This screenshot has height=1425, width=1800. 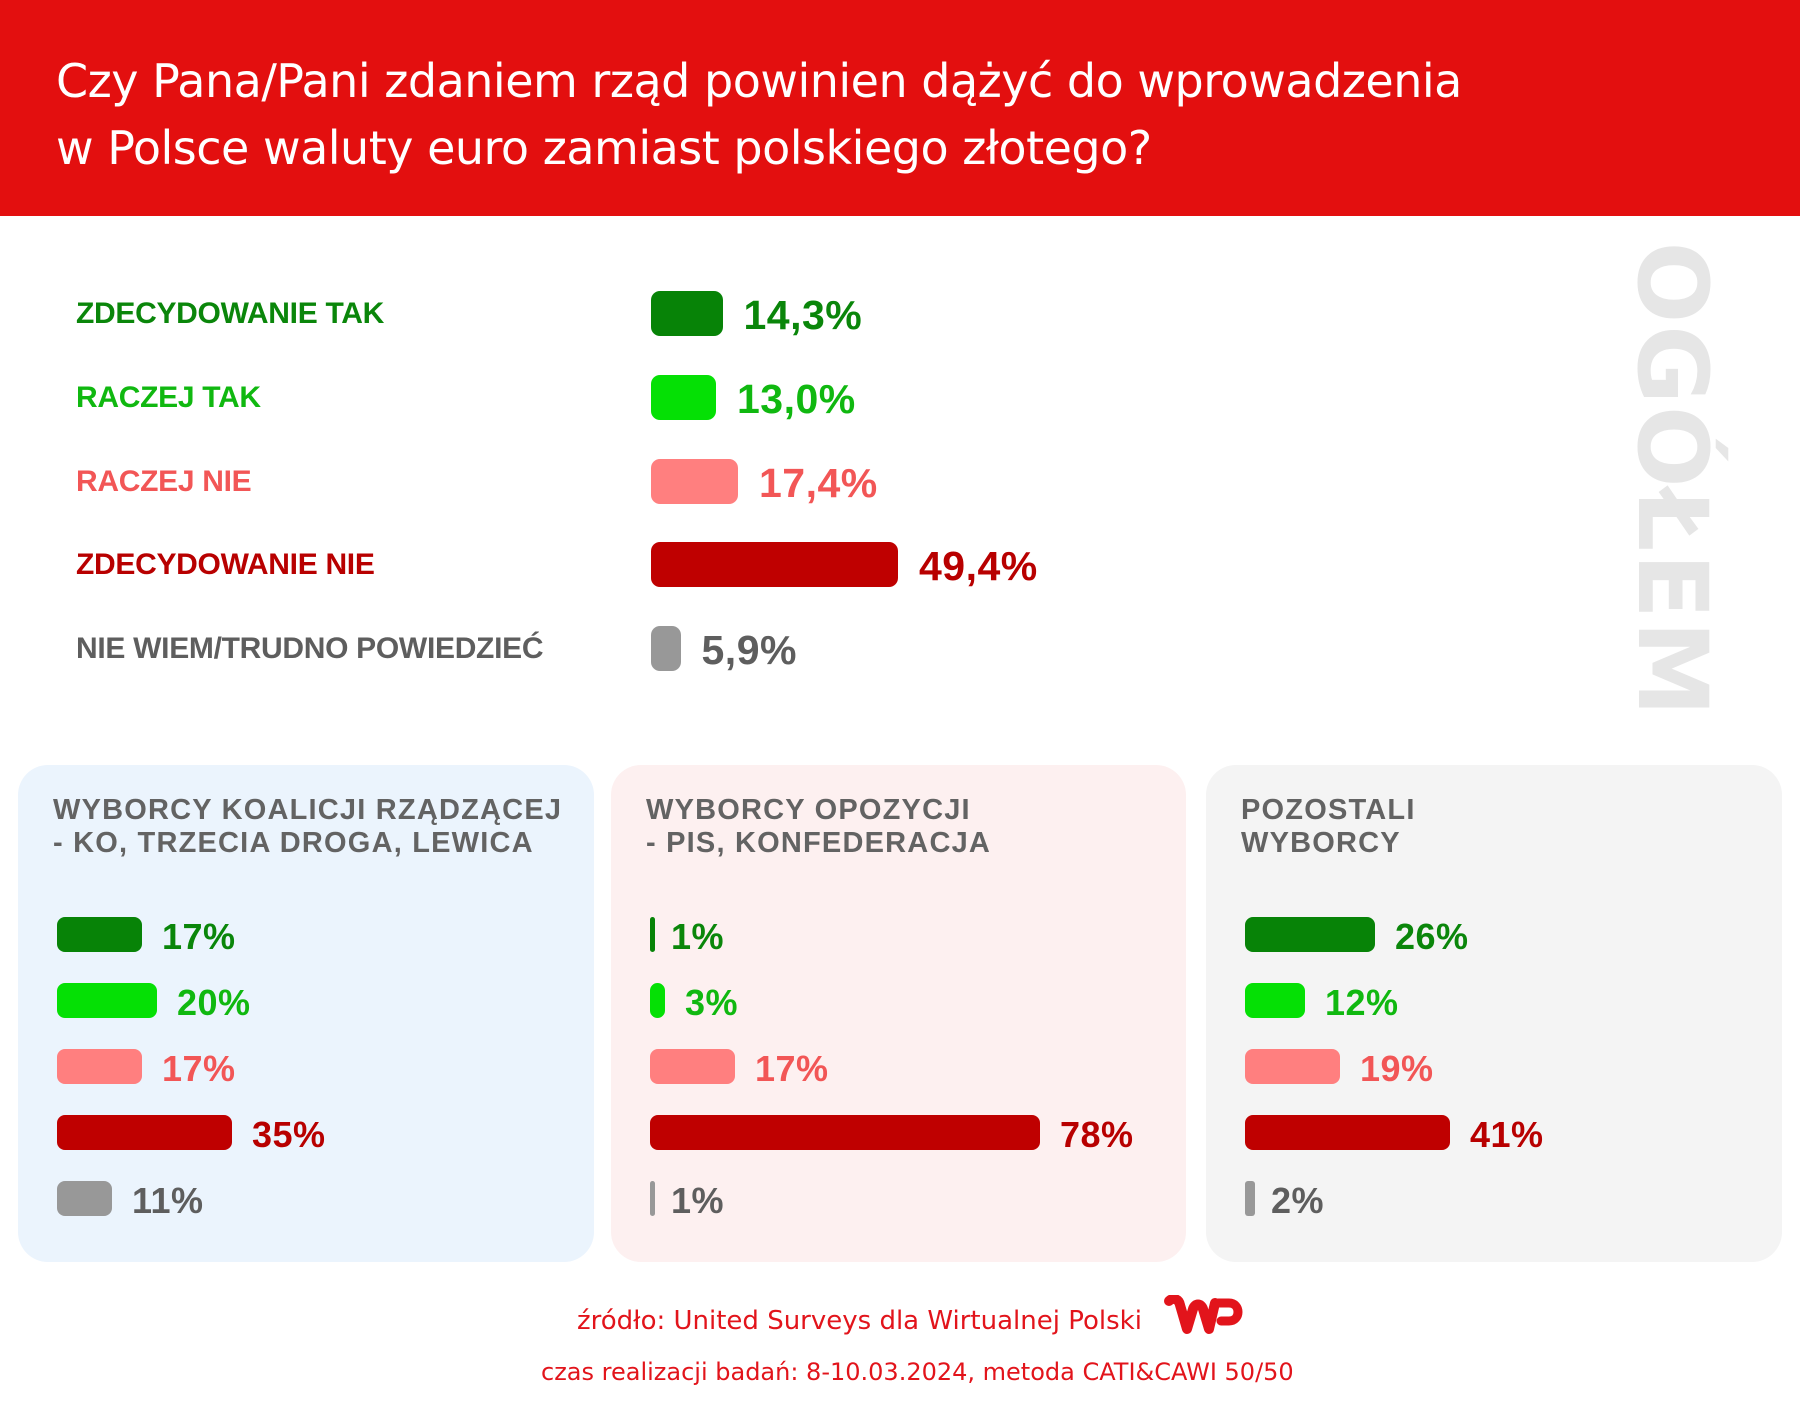 I want to click on value-label-rather-no: 19%, so click(x=1397, y=1068).